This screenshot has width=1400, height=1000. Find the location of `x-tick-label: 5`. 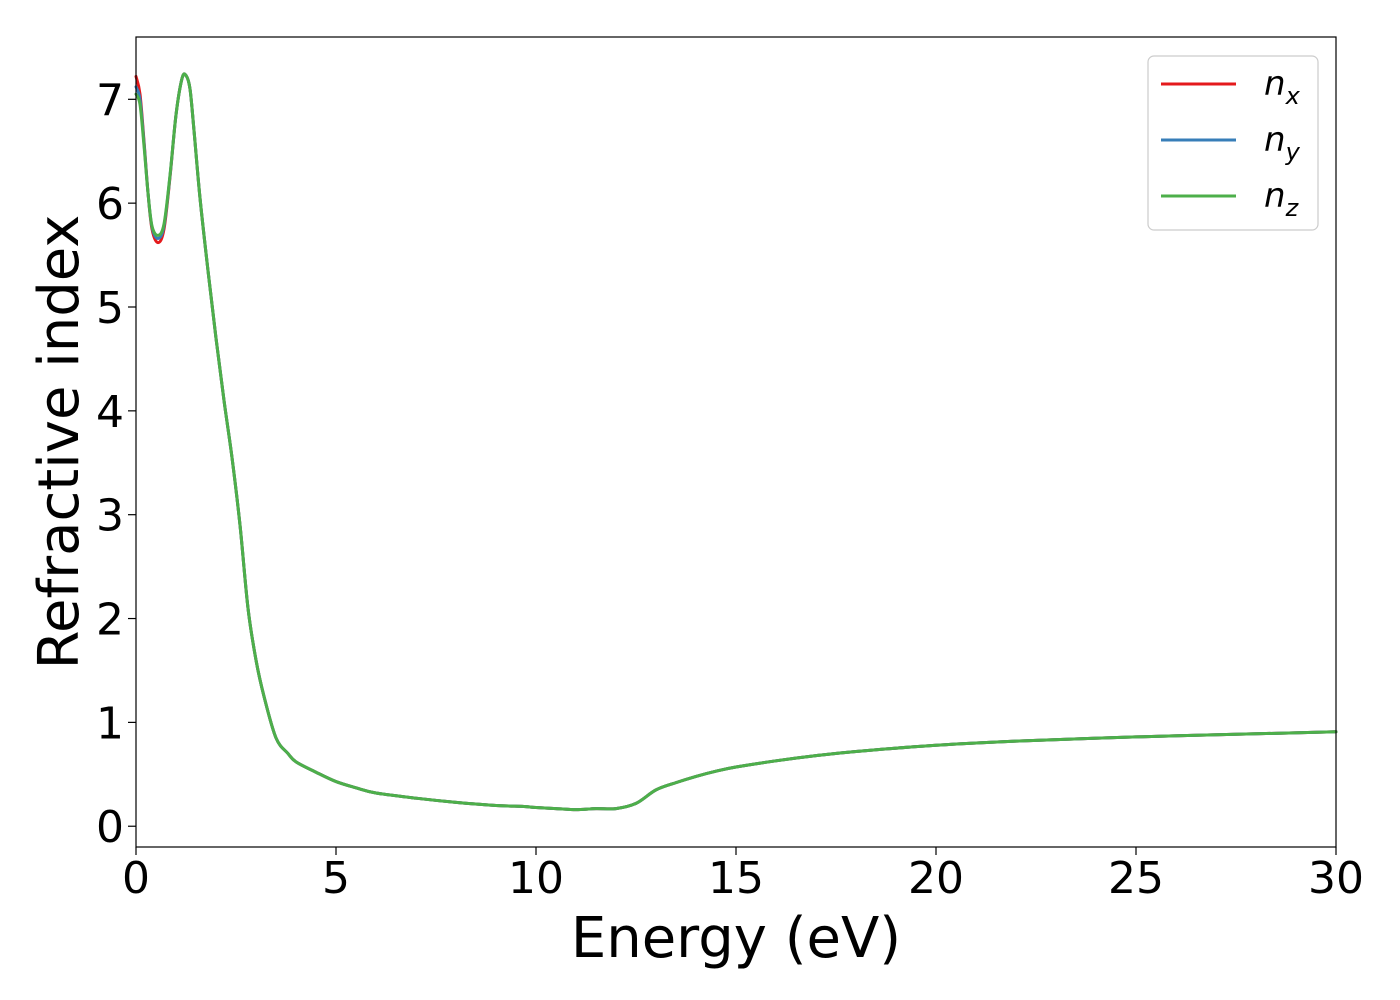

x-tick-label: 5 is located at coordinates (336, 878).